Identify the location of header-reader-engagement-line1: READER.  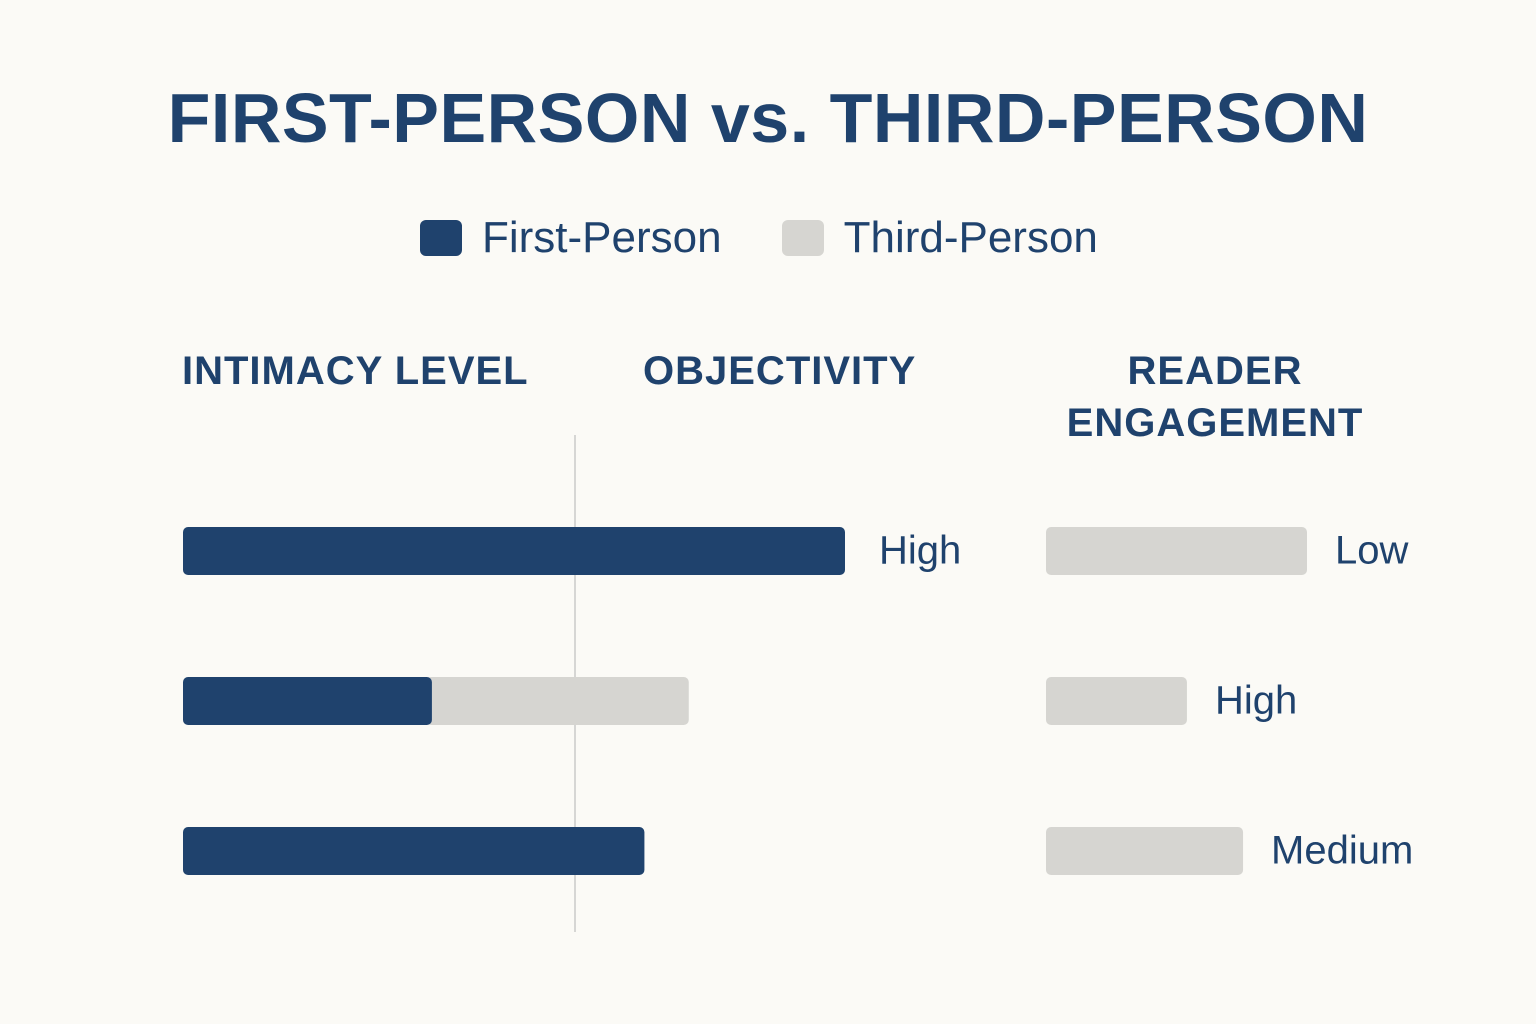
(1215, 371).